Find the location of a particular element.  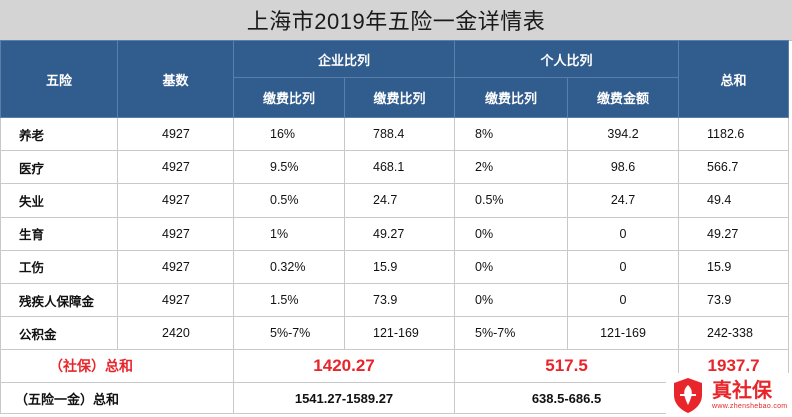

row-personal-rate: 2% is located at coordinates (511, 167).